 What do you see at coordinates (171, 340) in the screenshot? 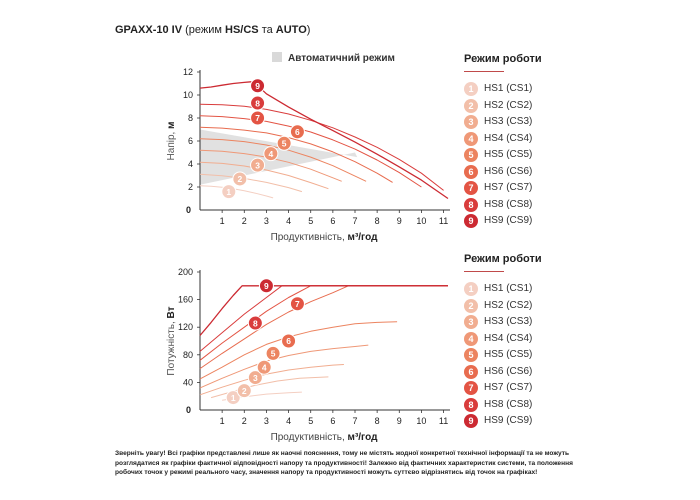
I see `y-axis-label: Потужність, Вт` at bounding box center [171, 340].